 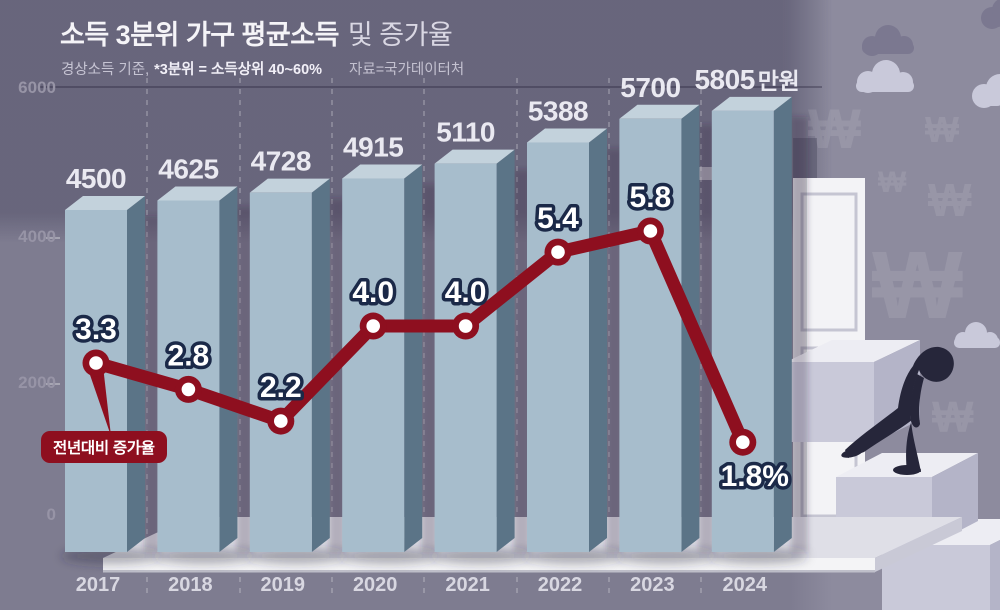 What do you see at coordinates (466, 326) in the screenshot?
I see `growth-point-2021` at bounding box center [466, 326].